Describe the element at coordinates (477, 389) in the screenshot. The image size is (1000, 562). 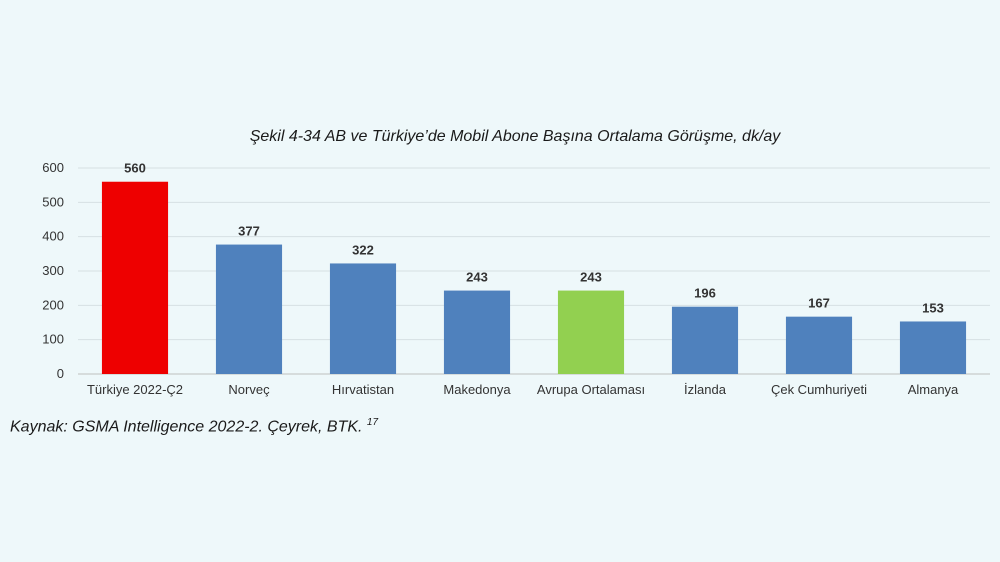
I see `x-tick-label: Makedonya` at that location.